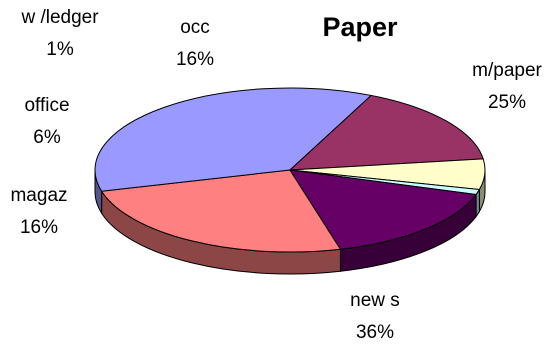 The height and width of the screenshot is (354, 560). What do you see at coordinates (60, 49) in the screenshot?
I see `slice-pct-wledger: 1%` at bounding box center [60, 49].